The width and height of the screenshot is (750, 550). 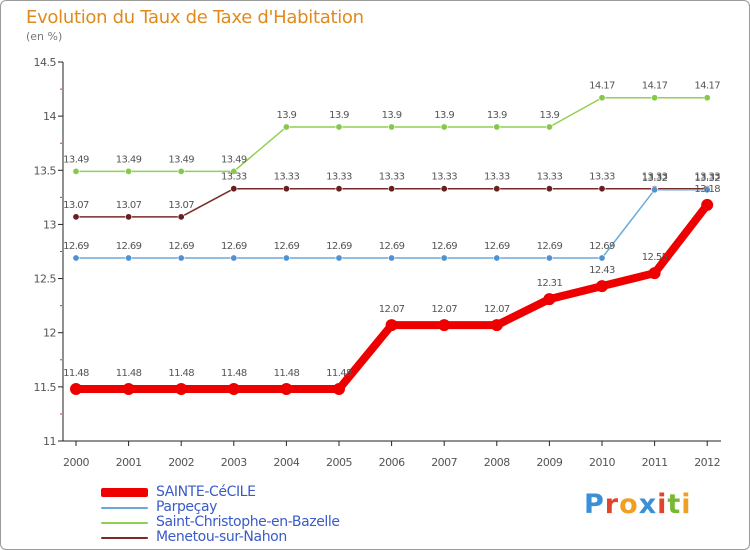 I want to click on x-tick-label: 2008, so click(x=497, y=462).